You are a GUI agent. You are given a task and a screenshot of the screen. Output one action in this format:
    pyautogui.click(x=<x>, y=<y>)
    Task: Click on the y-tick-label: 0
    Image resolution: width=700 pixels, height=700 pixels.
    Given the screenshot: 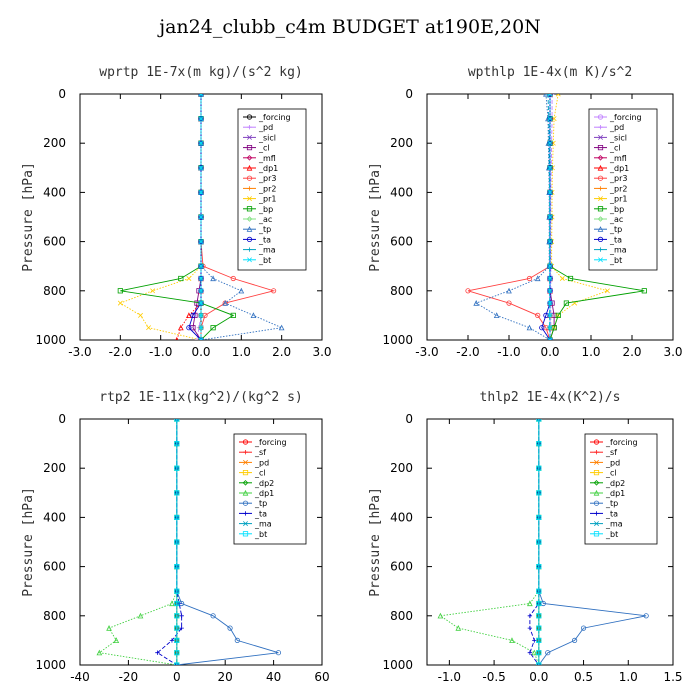 What is the action you would take?
    pyautogui.click(x=62, y=419)
    